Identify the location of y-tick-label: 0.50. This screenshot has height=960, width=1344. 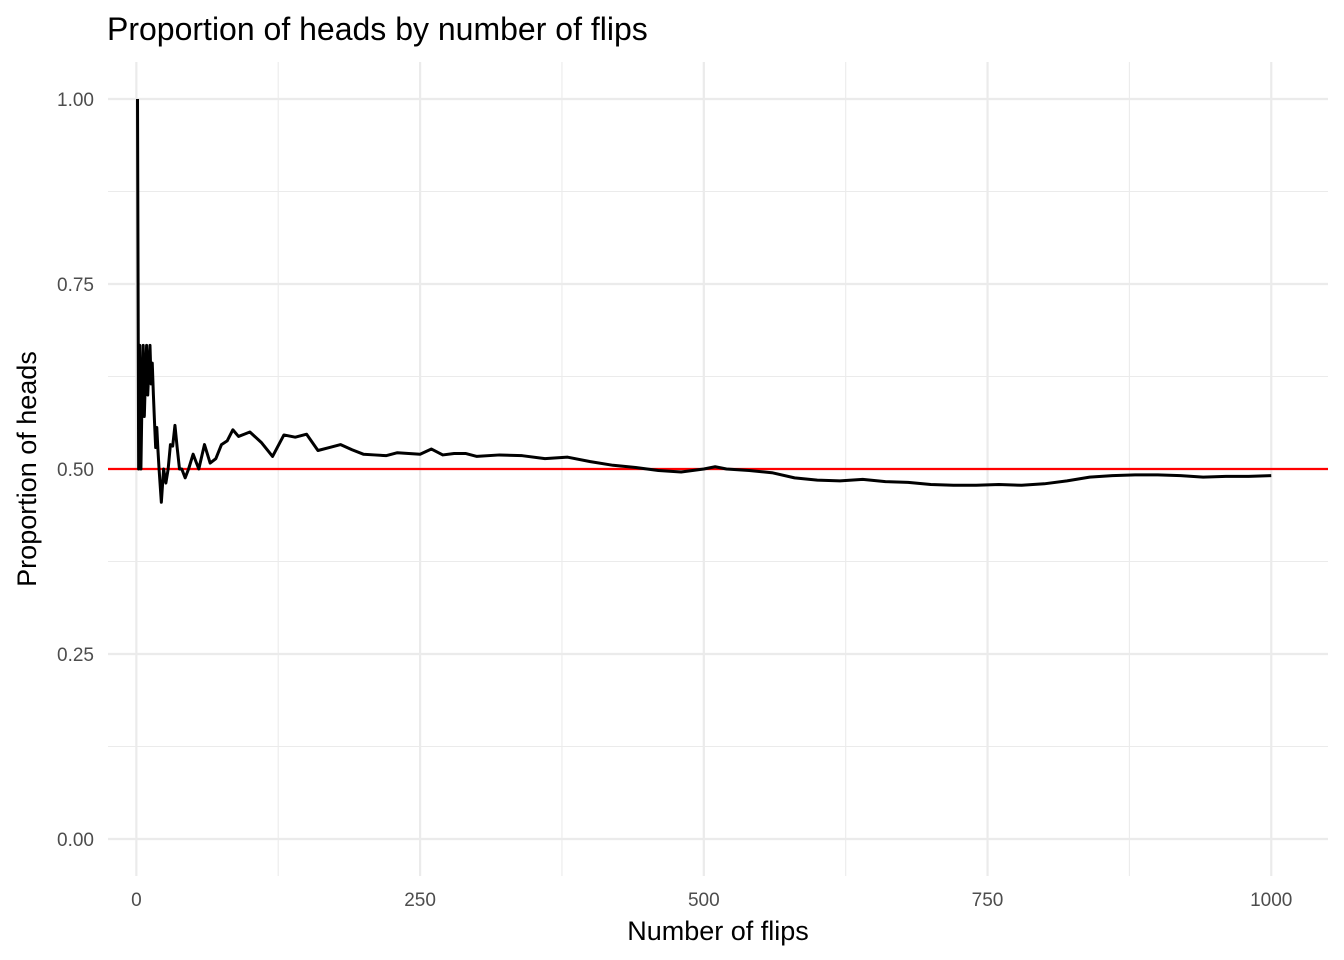
(75, 470).